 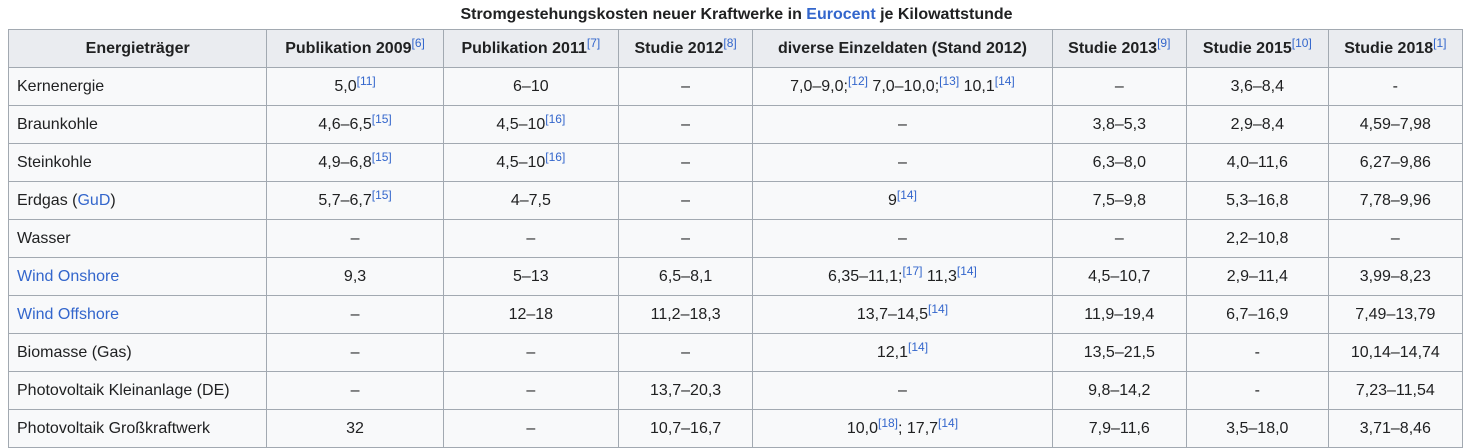 I want to click on cell-text: 11,9–19,4, so click(x=1119, y=314).